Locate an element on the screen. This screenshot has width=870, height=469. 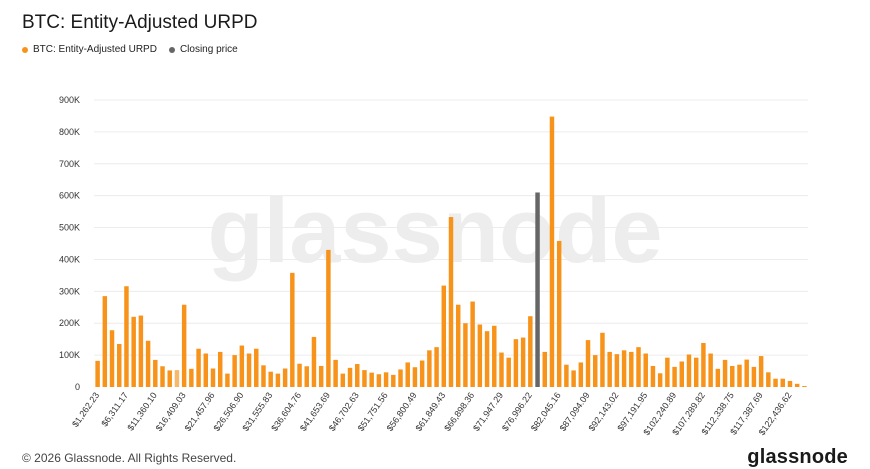
glassnode-logo: glassnode is located at coordinates (797, 457).